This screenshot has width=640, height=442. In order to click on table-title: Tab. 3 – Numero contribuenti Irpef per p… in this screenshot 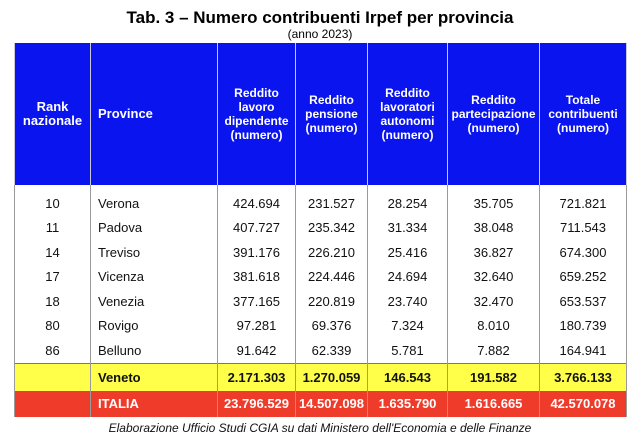, I will do `click(320, 17)`.